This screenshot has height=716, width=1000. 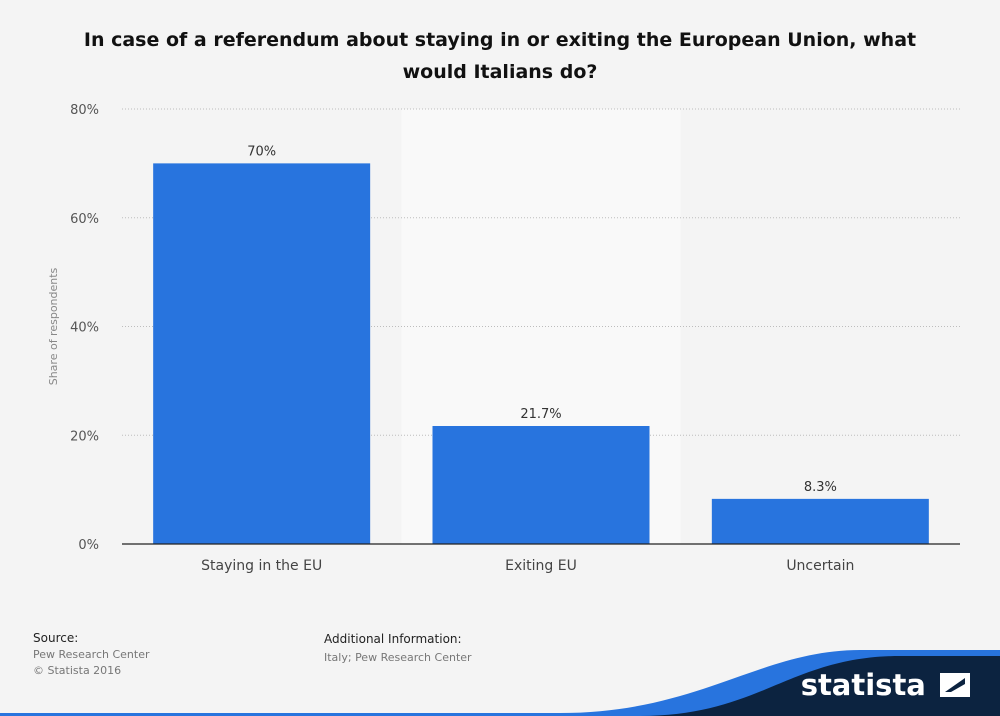 What do you see at coordinates (84, 219) in the screenshot?
I see `y-tick-label: 60%` at bounding box center [84, 219].